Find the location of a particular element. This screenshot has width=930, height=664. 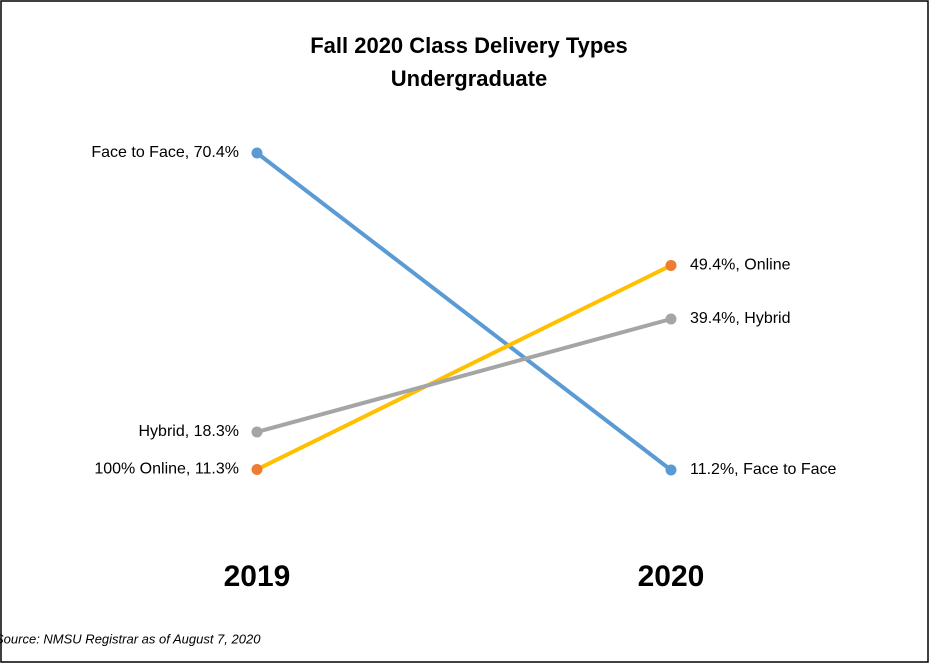

data-label: 11.2%, Face to Face is located at coordinates (763, 469).